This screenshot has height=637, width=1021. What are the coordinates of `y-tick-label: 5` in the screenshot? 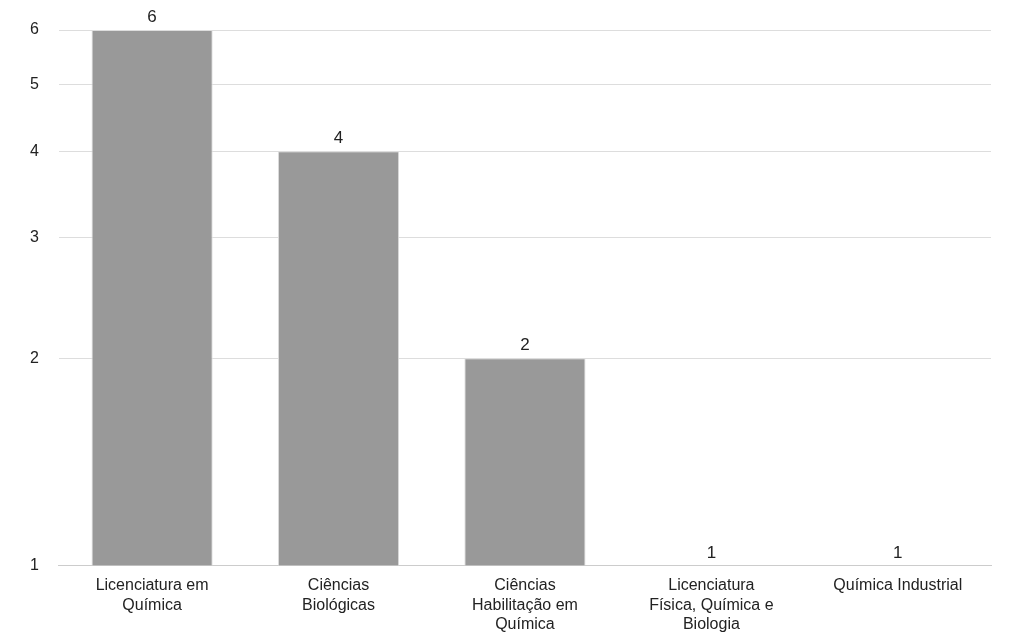 It's located at (34, 83).